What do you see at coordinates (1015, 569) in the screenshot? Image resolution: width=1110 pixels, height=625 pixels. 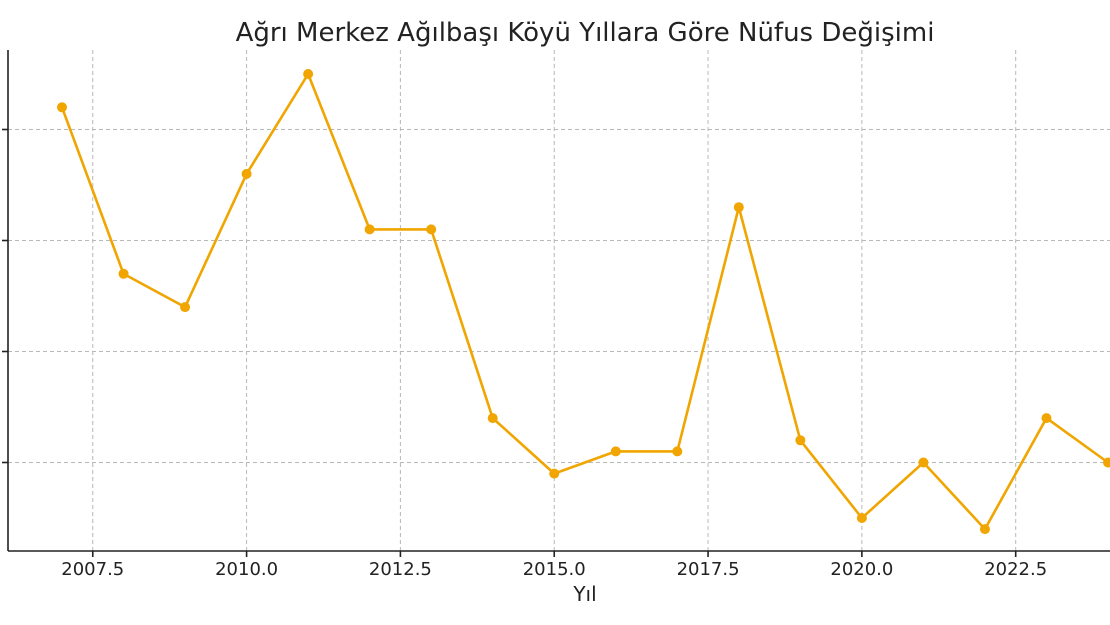 I see `x-tick-label: 2022.5` at bounding box center [1015, 569].